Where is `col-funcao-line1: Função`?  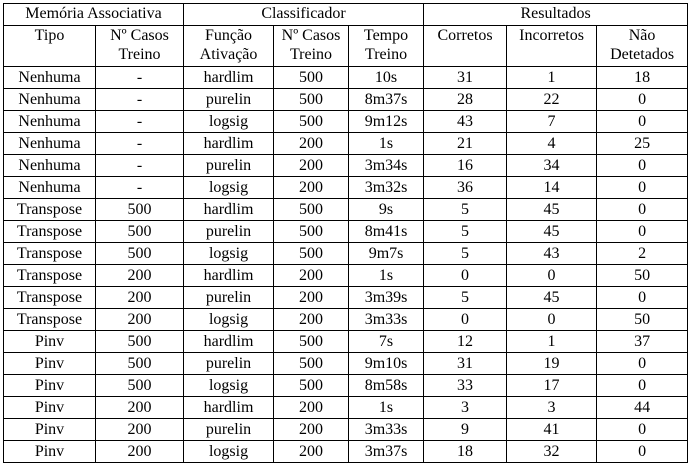 col-funcao-line1: Função is located at coordinates (228, 35).